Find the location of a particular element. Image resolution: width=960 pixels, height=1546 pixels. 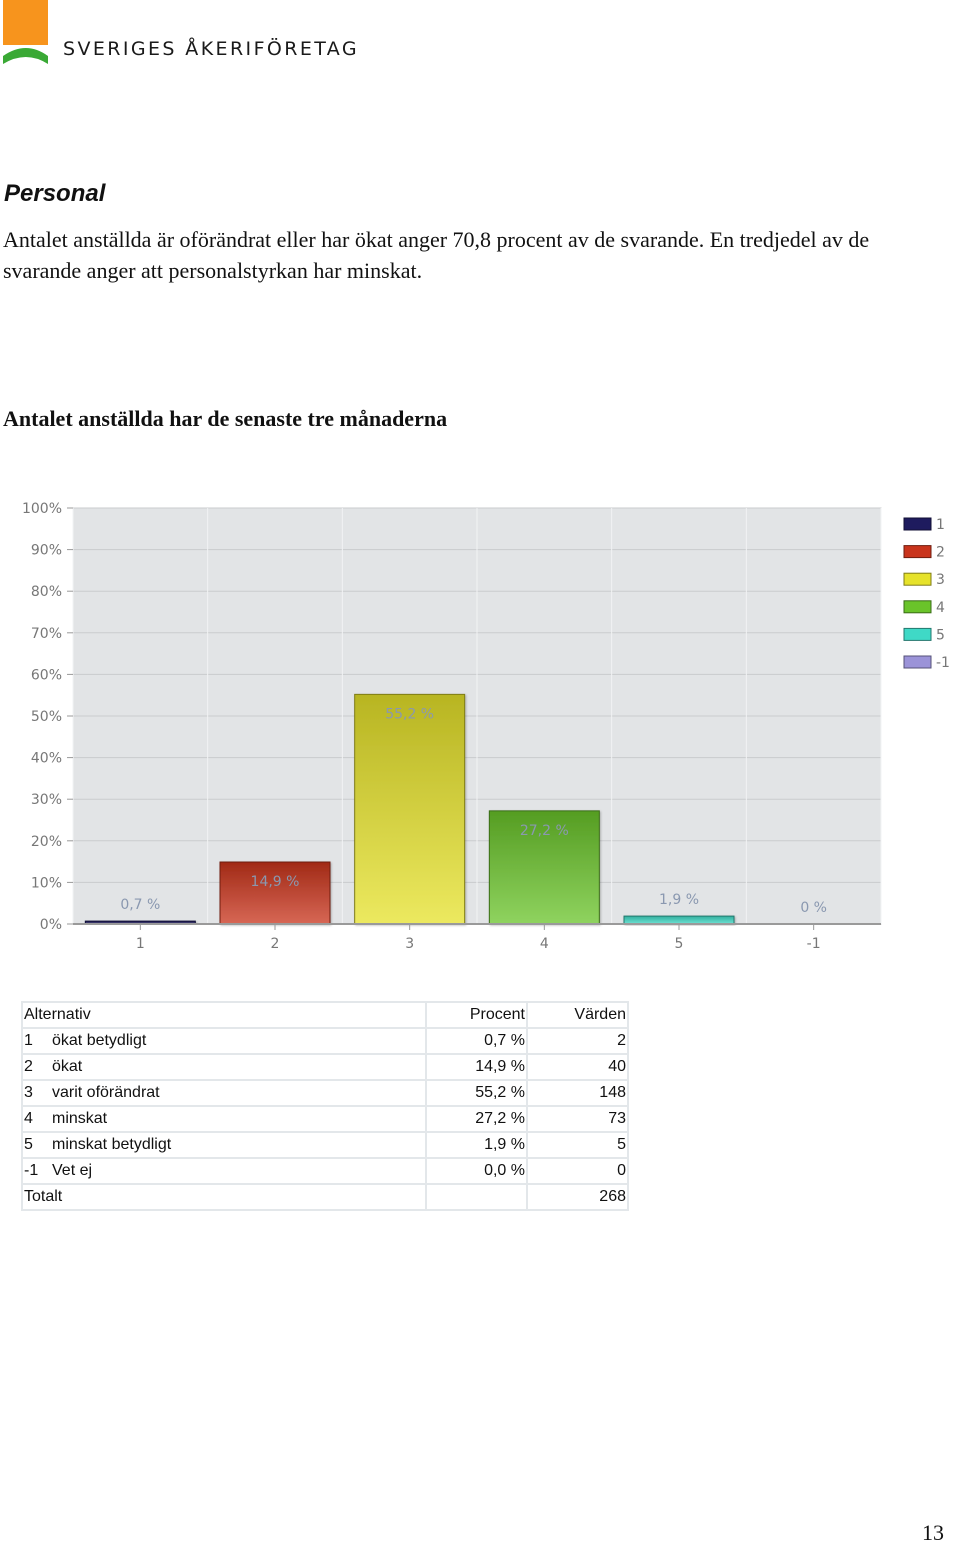

table-row: 1 ökat betydligt 0,7 % 2 is located at coordinates (325, 1041).